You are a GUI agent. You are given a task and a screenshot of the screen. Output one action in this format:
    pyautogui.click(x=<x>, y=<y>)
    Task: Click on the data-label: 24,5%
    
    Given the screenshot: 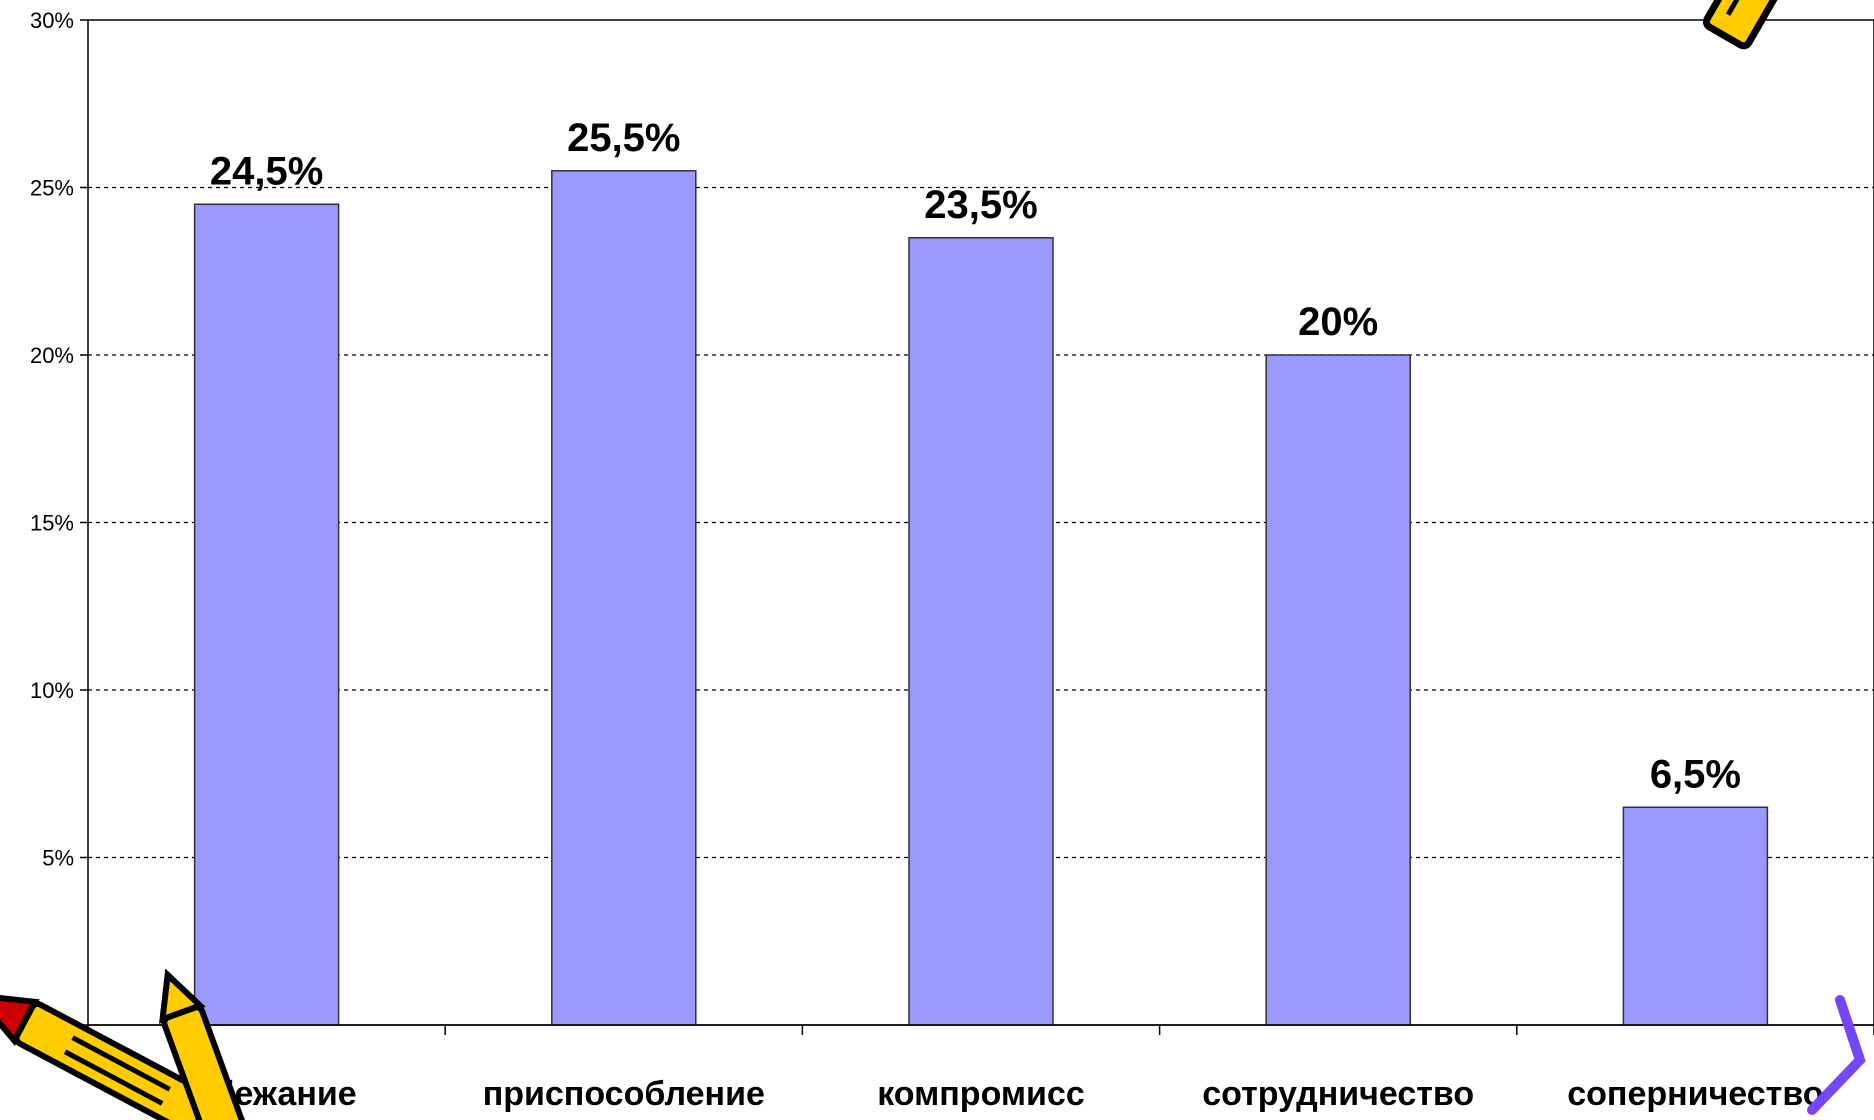 What is the action you would take?
    pyautogui.click(x=266, y=171)
    